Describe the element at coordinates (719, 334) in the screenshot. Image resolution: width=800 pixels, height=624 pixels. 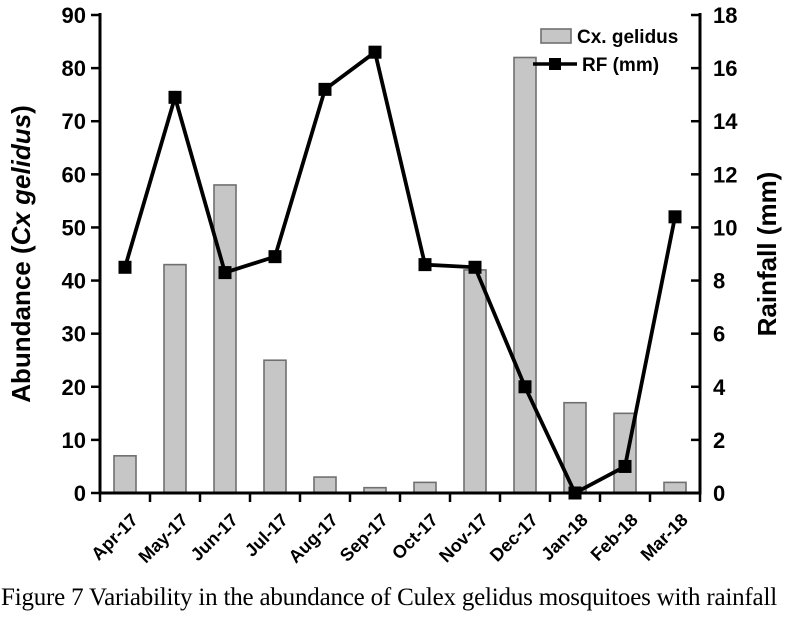
I see `right-tick-label: 6` at that location.